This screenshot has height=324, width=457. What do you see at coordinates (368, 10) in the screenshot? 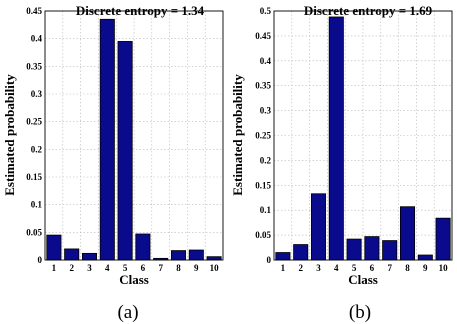
I see `chart-title: Discrete entropy = 1.69` at bounding box center [368, 10].